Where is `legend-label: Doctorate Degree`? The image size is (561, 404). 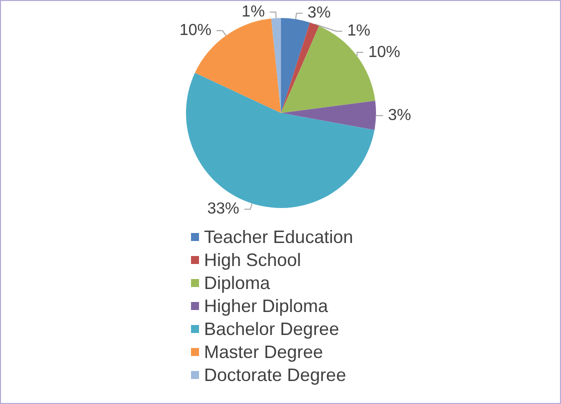 legend-label: Doctorate Degree is located at coordinates (275, 375).